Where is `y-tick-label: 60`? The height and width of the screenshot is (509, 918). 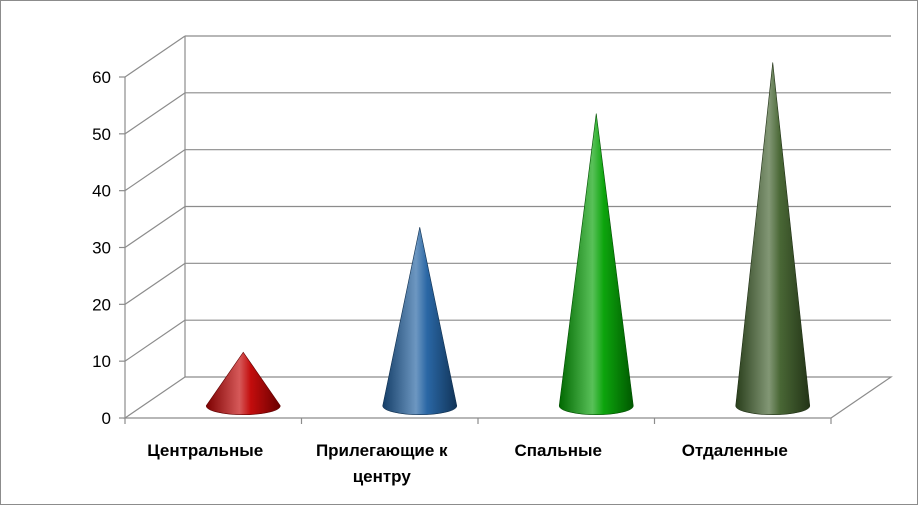 y-tick-label: 60 is located at coordinates (101, 77).